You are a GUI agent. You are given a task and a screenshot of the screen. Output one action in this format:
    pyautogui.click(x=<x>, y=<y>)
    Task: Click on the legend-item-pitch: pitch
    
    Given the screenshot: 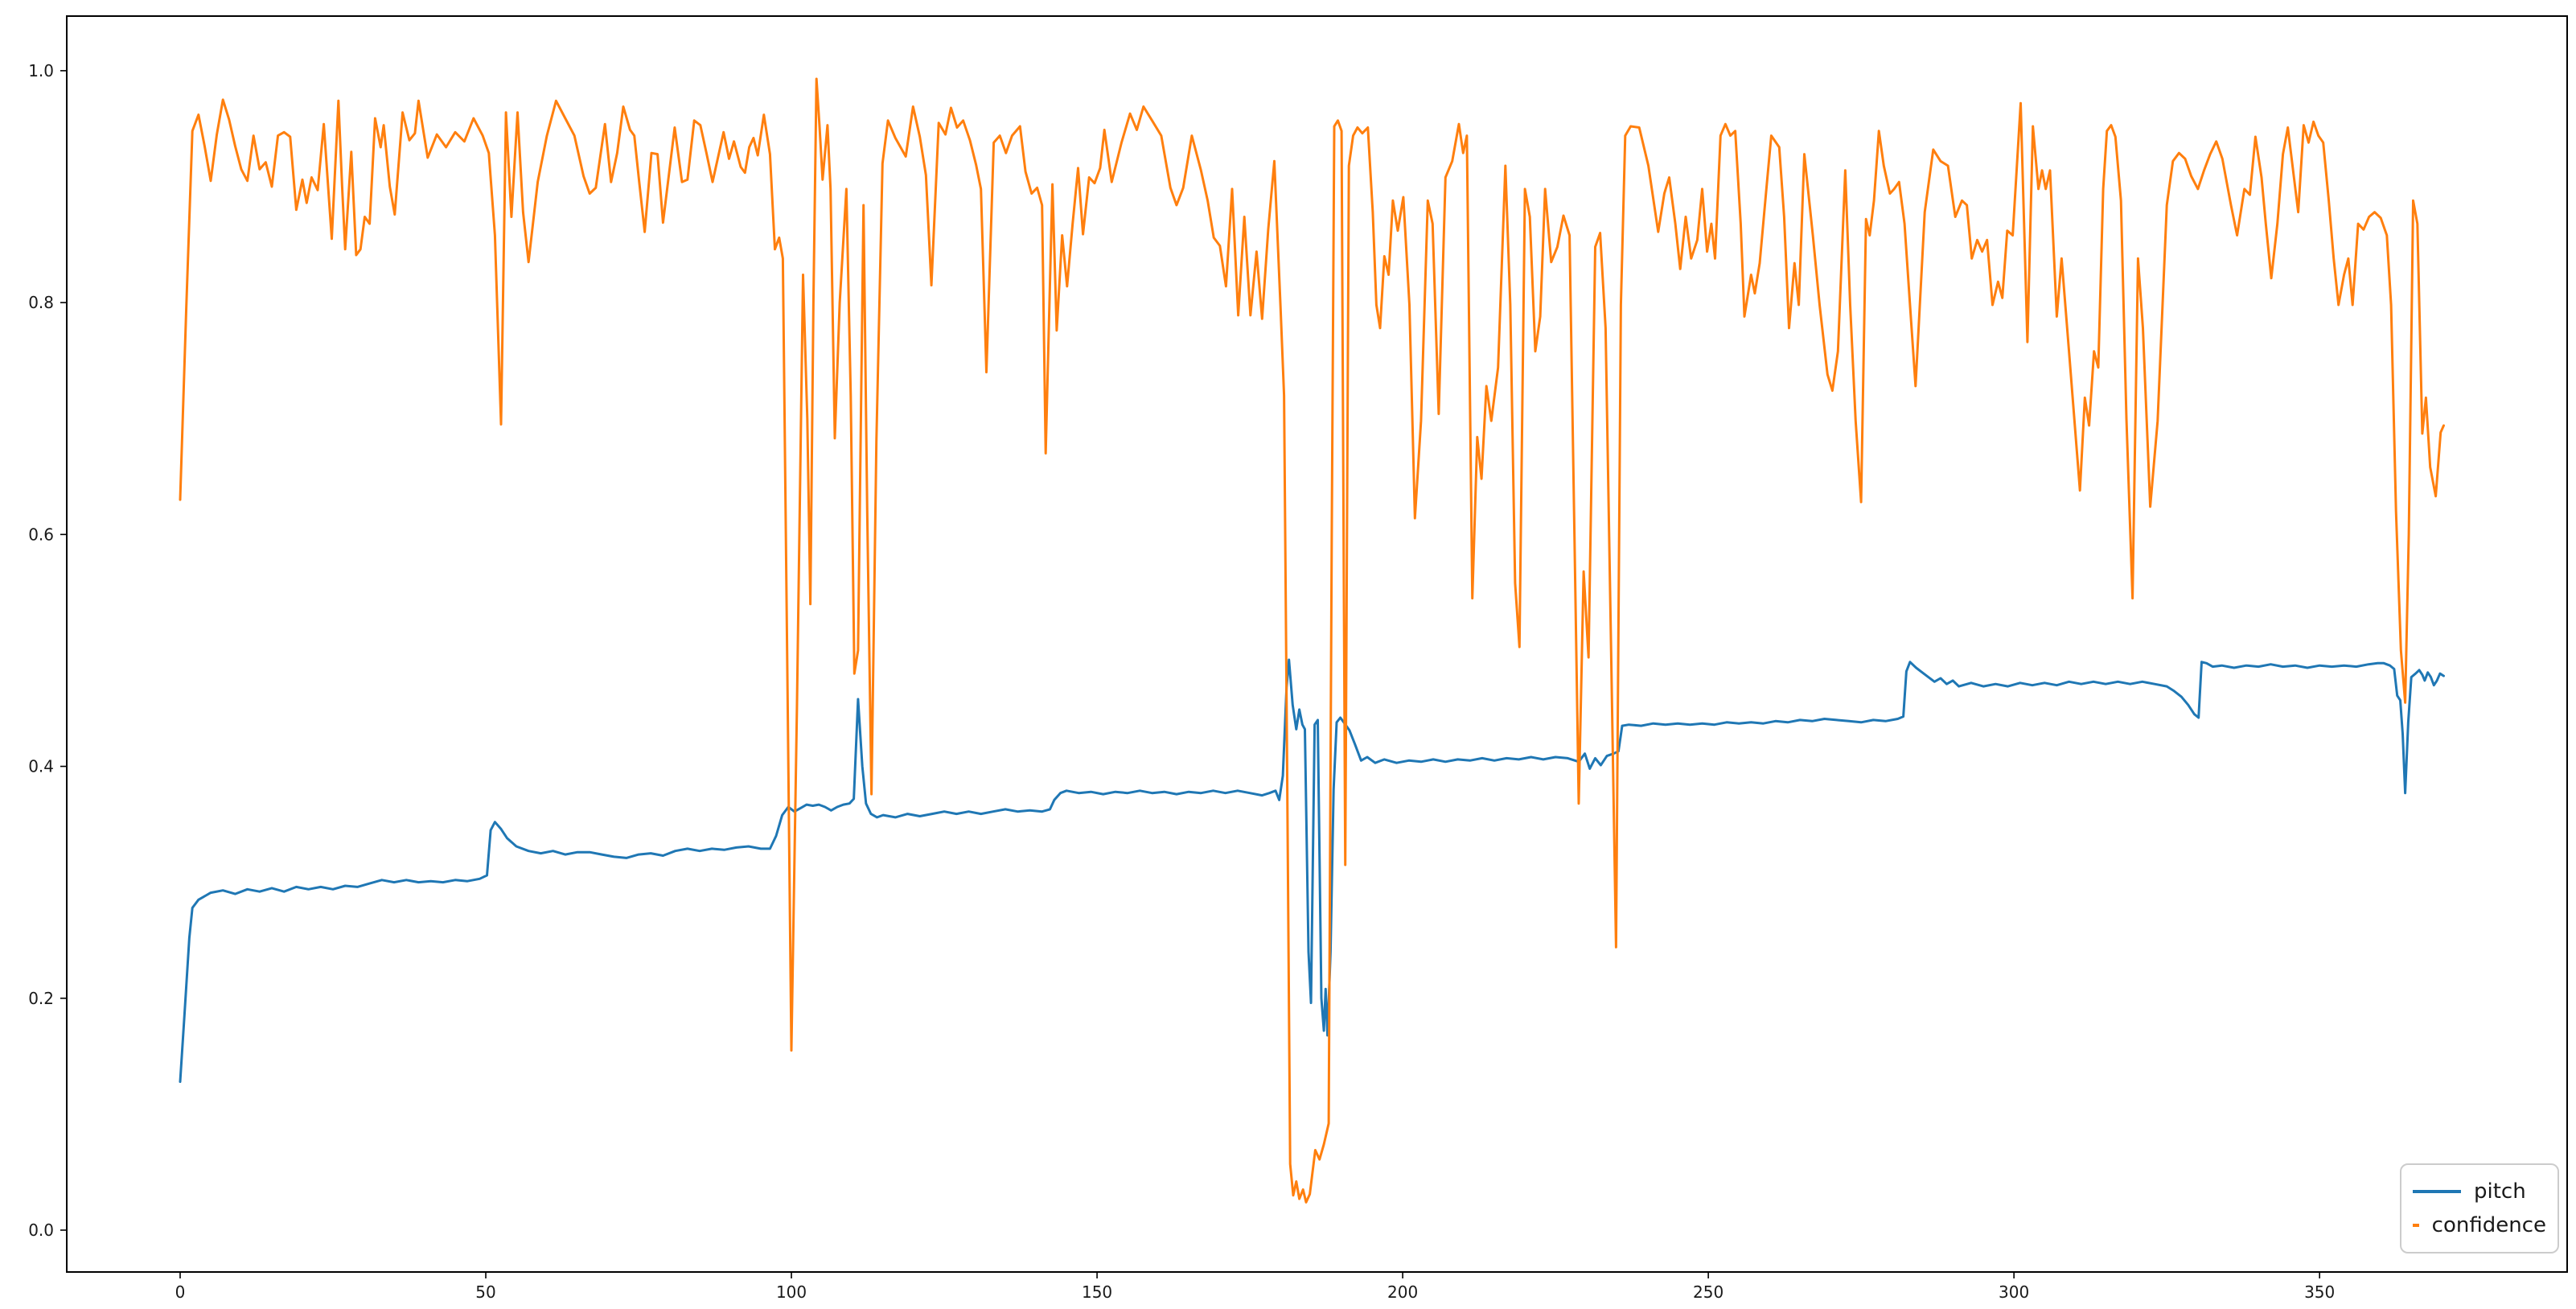 What is the action you would take?
    pyautogui.click(x=2479, y=1191)
    